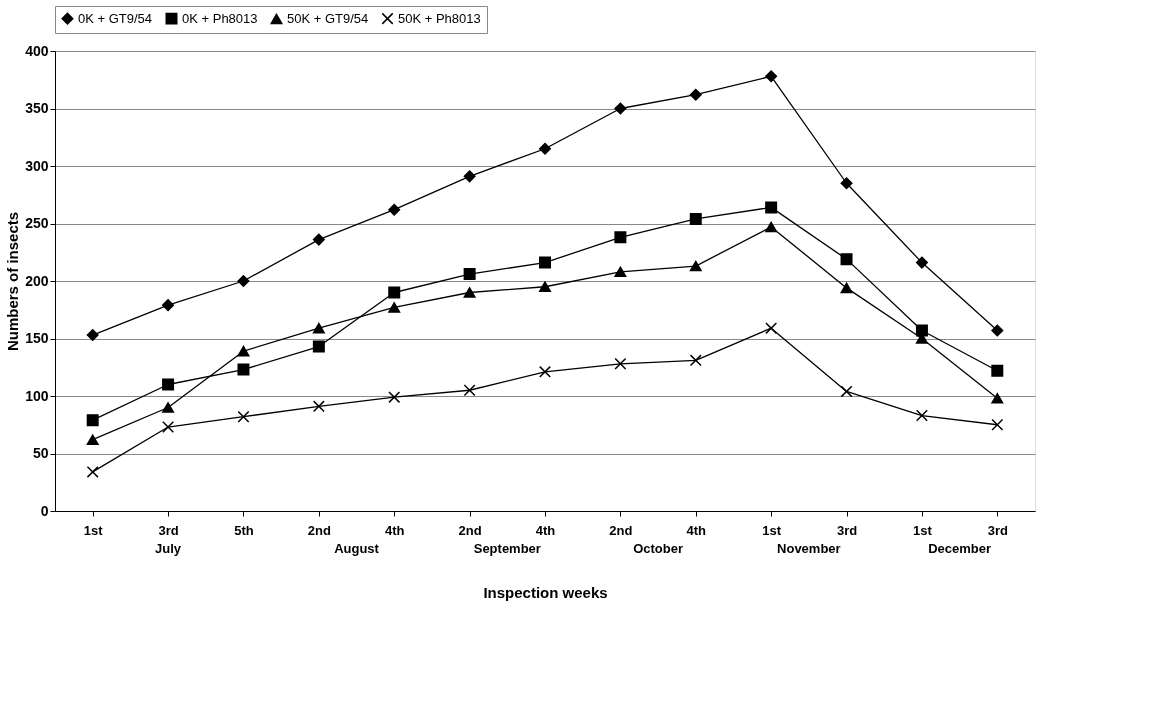 This screenshot has height=721, width=1165. I want to click on y-tick-label: 200, so click(37, 280).